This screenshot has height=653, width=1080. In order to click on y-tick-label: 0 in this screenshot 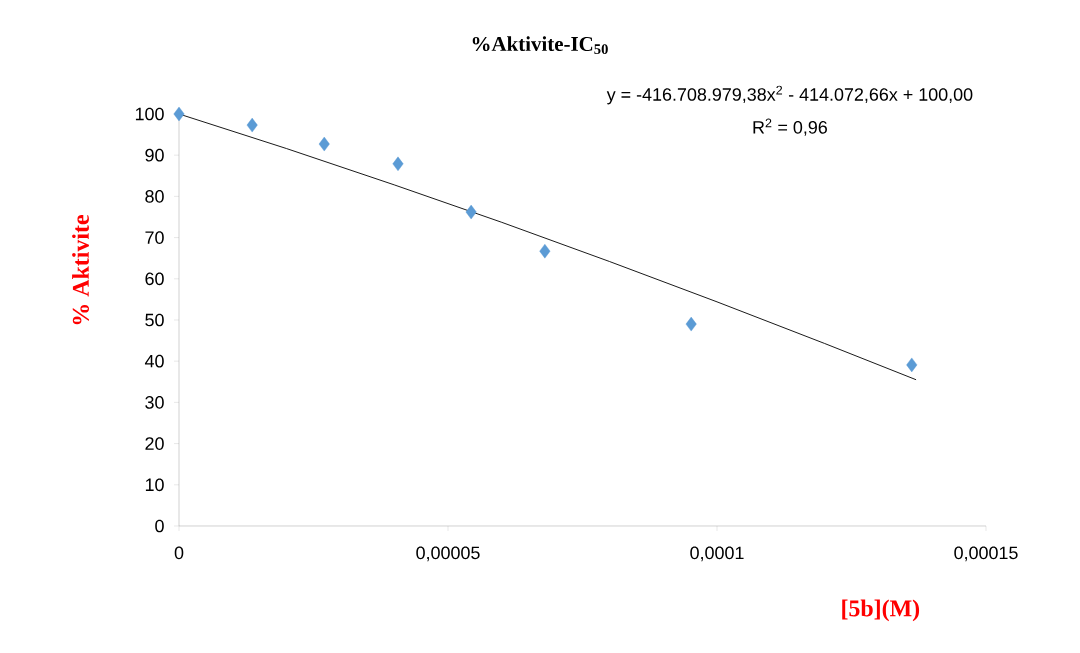, I will do `click(159, 526)`.